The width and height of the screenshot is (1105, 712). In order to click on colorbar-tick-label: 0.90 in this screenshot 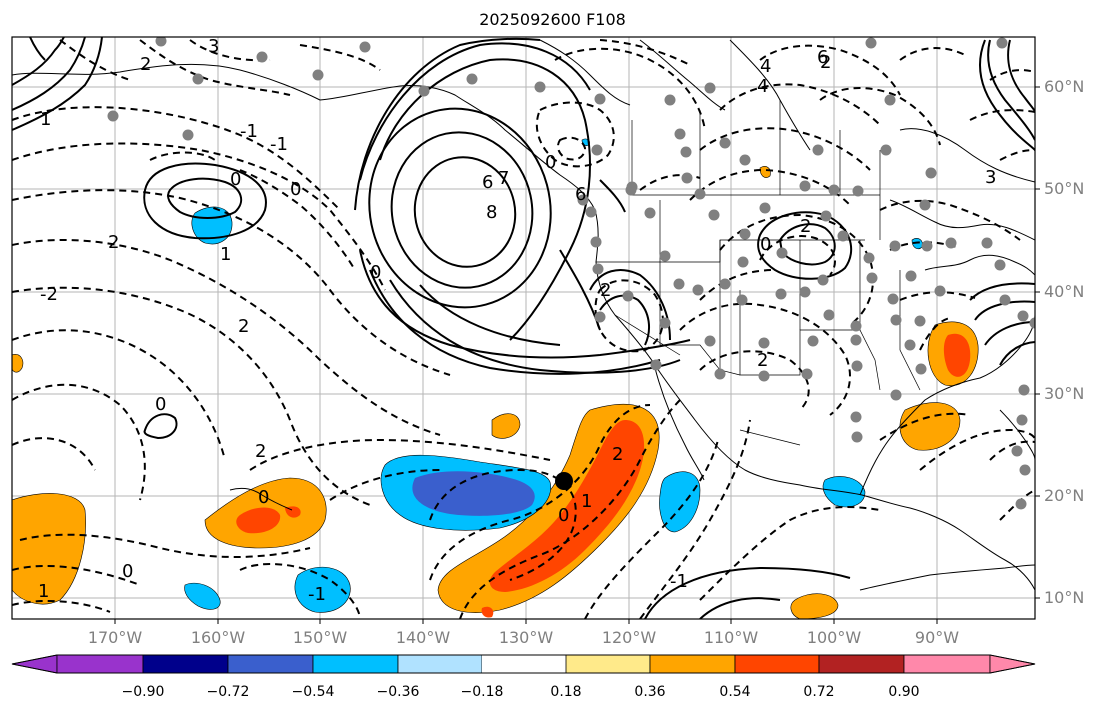, I will do `click(904, 692)`.